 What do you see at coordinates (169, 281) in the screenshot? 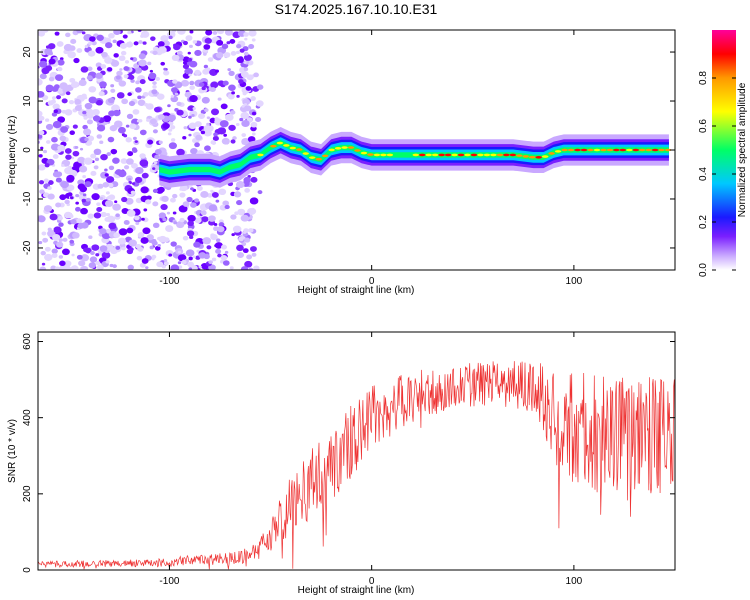
I see `spectrogram-x-tick-label: -100` at bounding box center [169, 281].